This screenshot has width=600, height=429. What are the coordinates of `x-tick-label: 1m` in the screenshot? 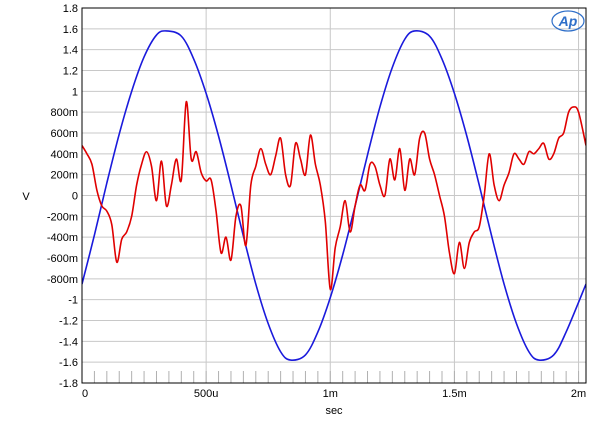 It's located at (330, 394).